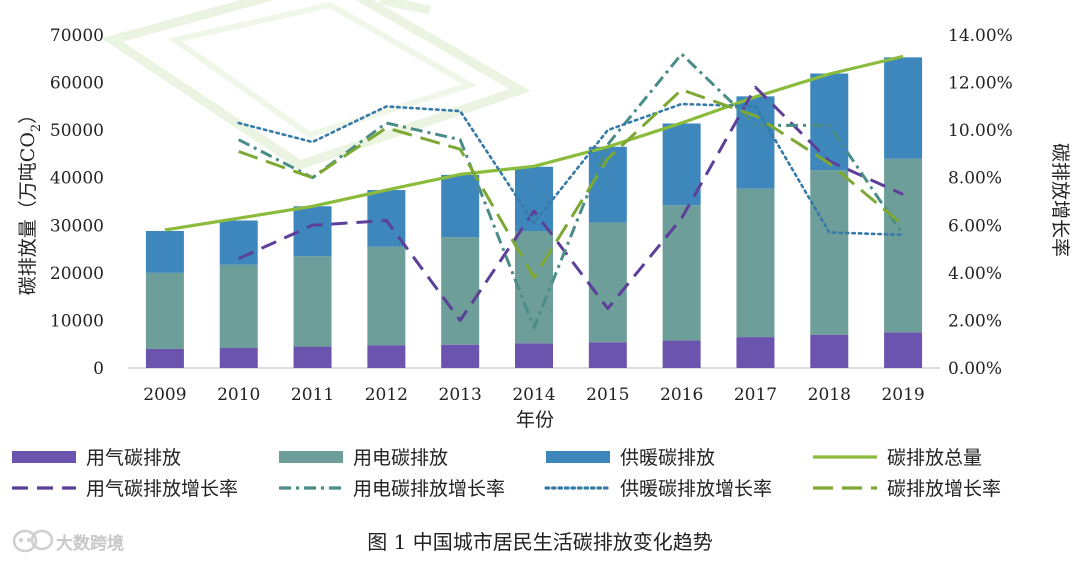  I want to click on right-y-tick-label: 0.00%, so click(975, 369).